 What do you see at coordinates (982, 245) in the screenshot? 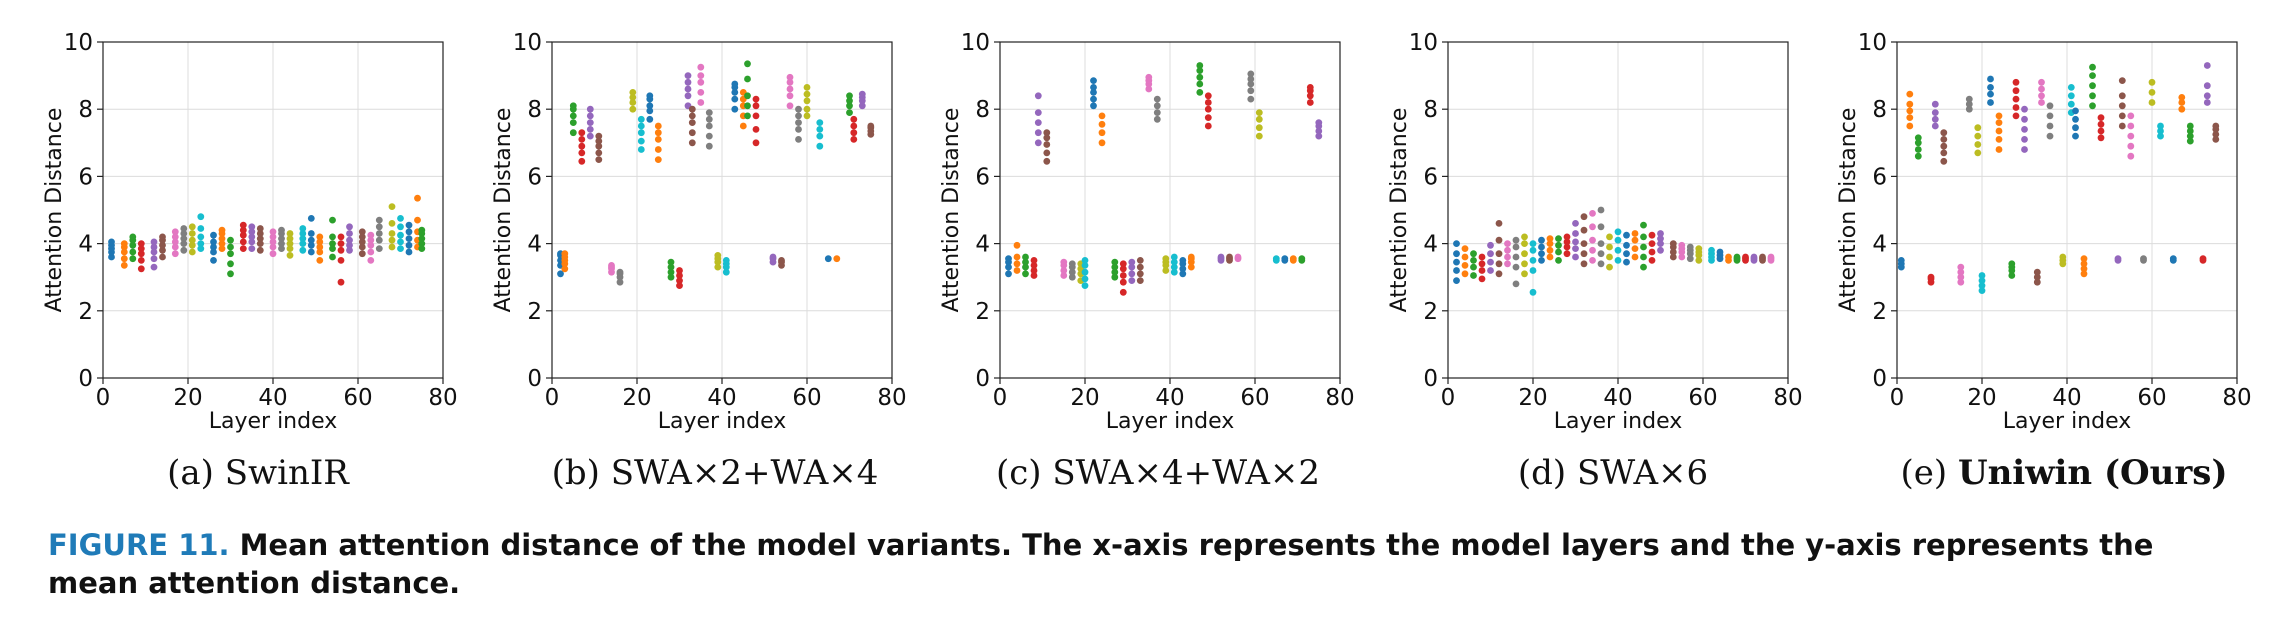
I see `y-tick-label: 4` at bounding box center [982, 245].